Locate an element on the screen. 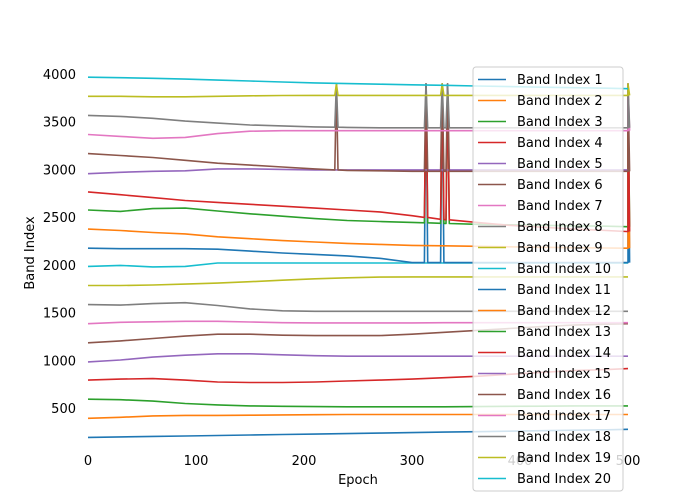  x-tick-label: 200 is located at coordinates (304, 461).